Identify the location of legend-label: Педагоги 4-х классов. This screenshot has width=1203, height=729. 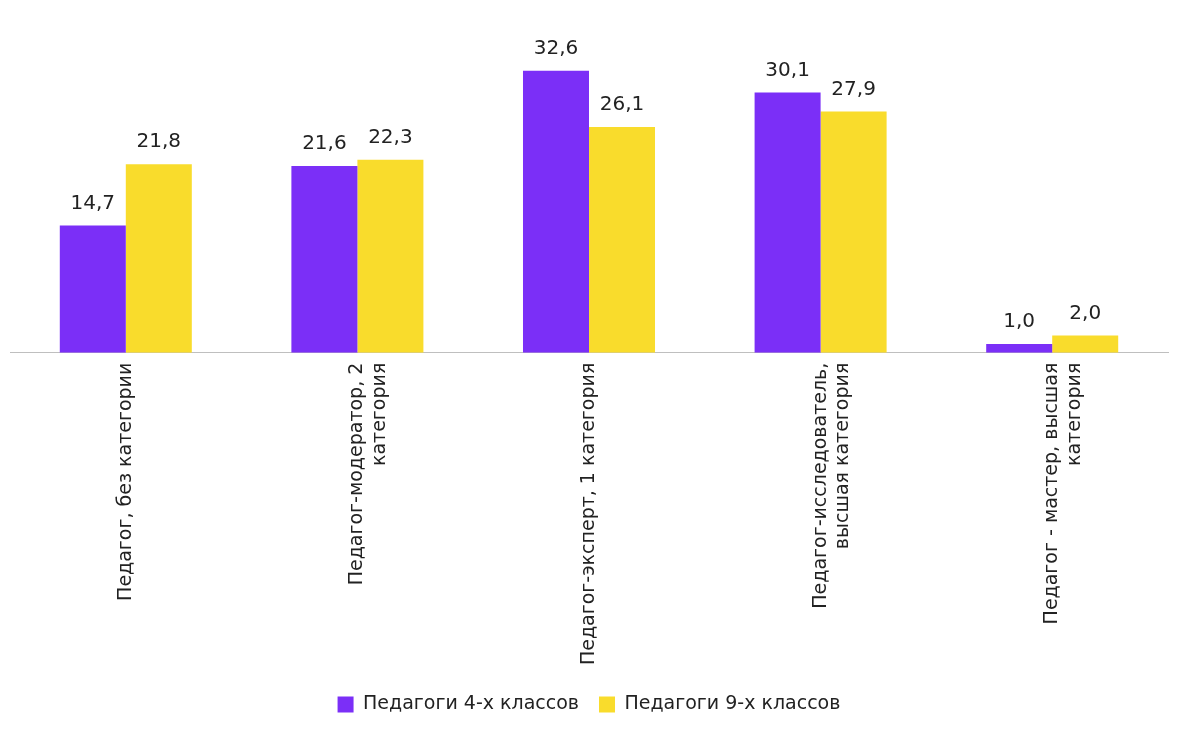
(471, 702).